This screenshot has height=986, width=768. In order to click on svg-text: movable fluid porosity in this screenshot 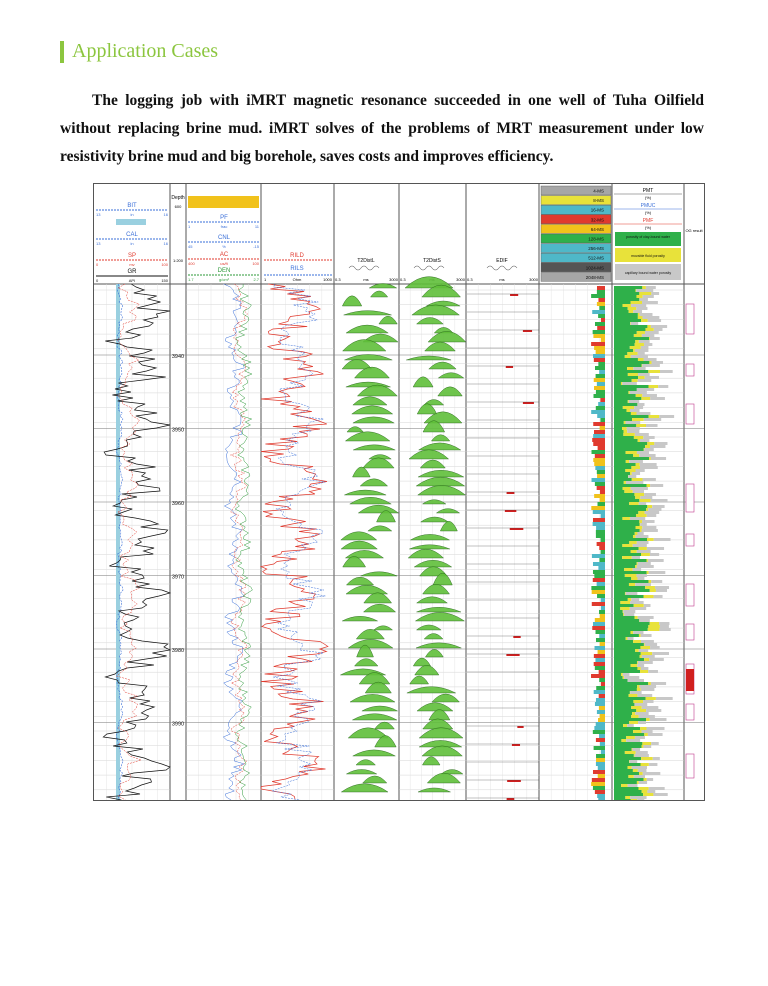, I will do `click(648, 256)`.